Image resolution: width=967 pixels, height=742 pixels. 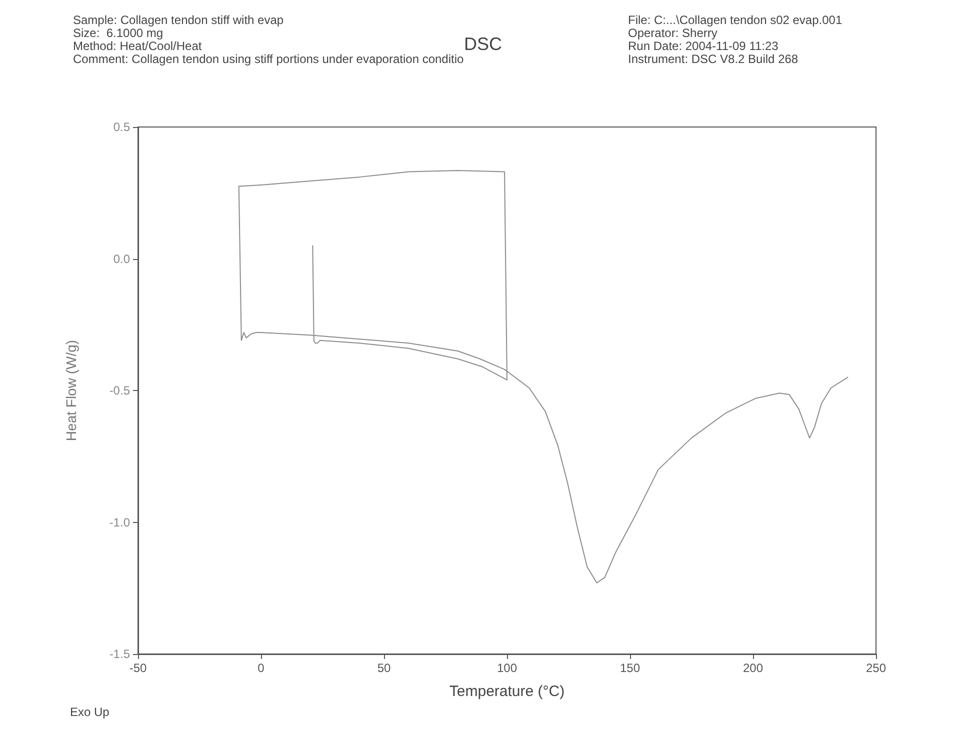 What do you see at coordinates (119, 654) in the screenshot?
I see `y-tick-label: -1.5` at bounding box center [119, 654].